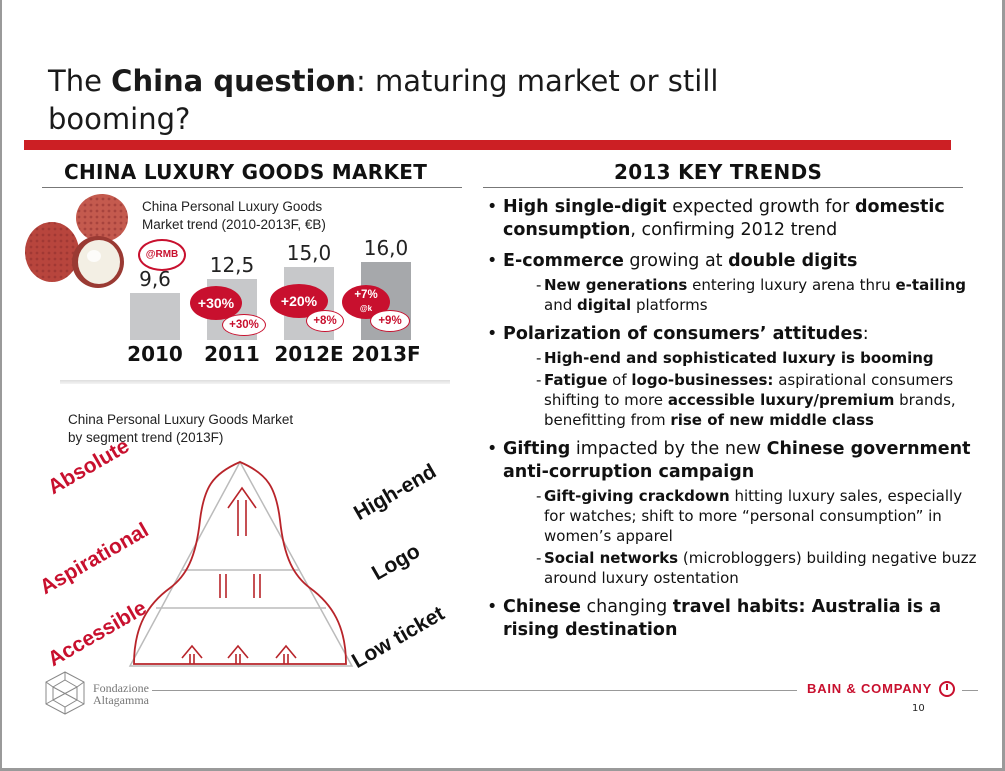 This screenshot has width=1005, height=771. I want to click on category-label-2013F: 2013F, so click(386, 354).